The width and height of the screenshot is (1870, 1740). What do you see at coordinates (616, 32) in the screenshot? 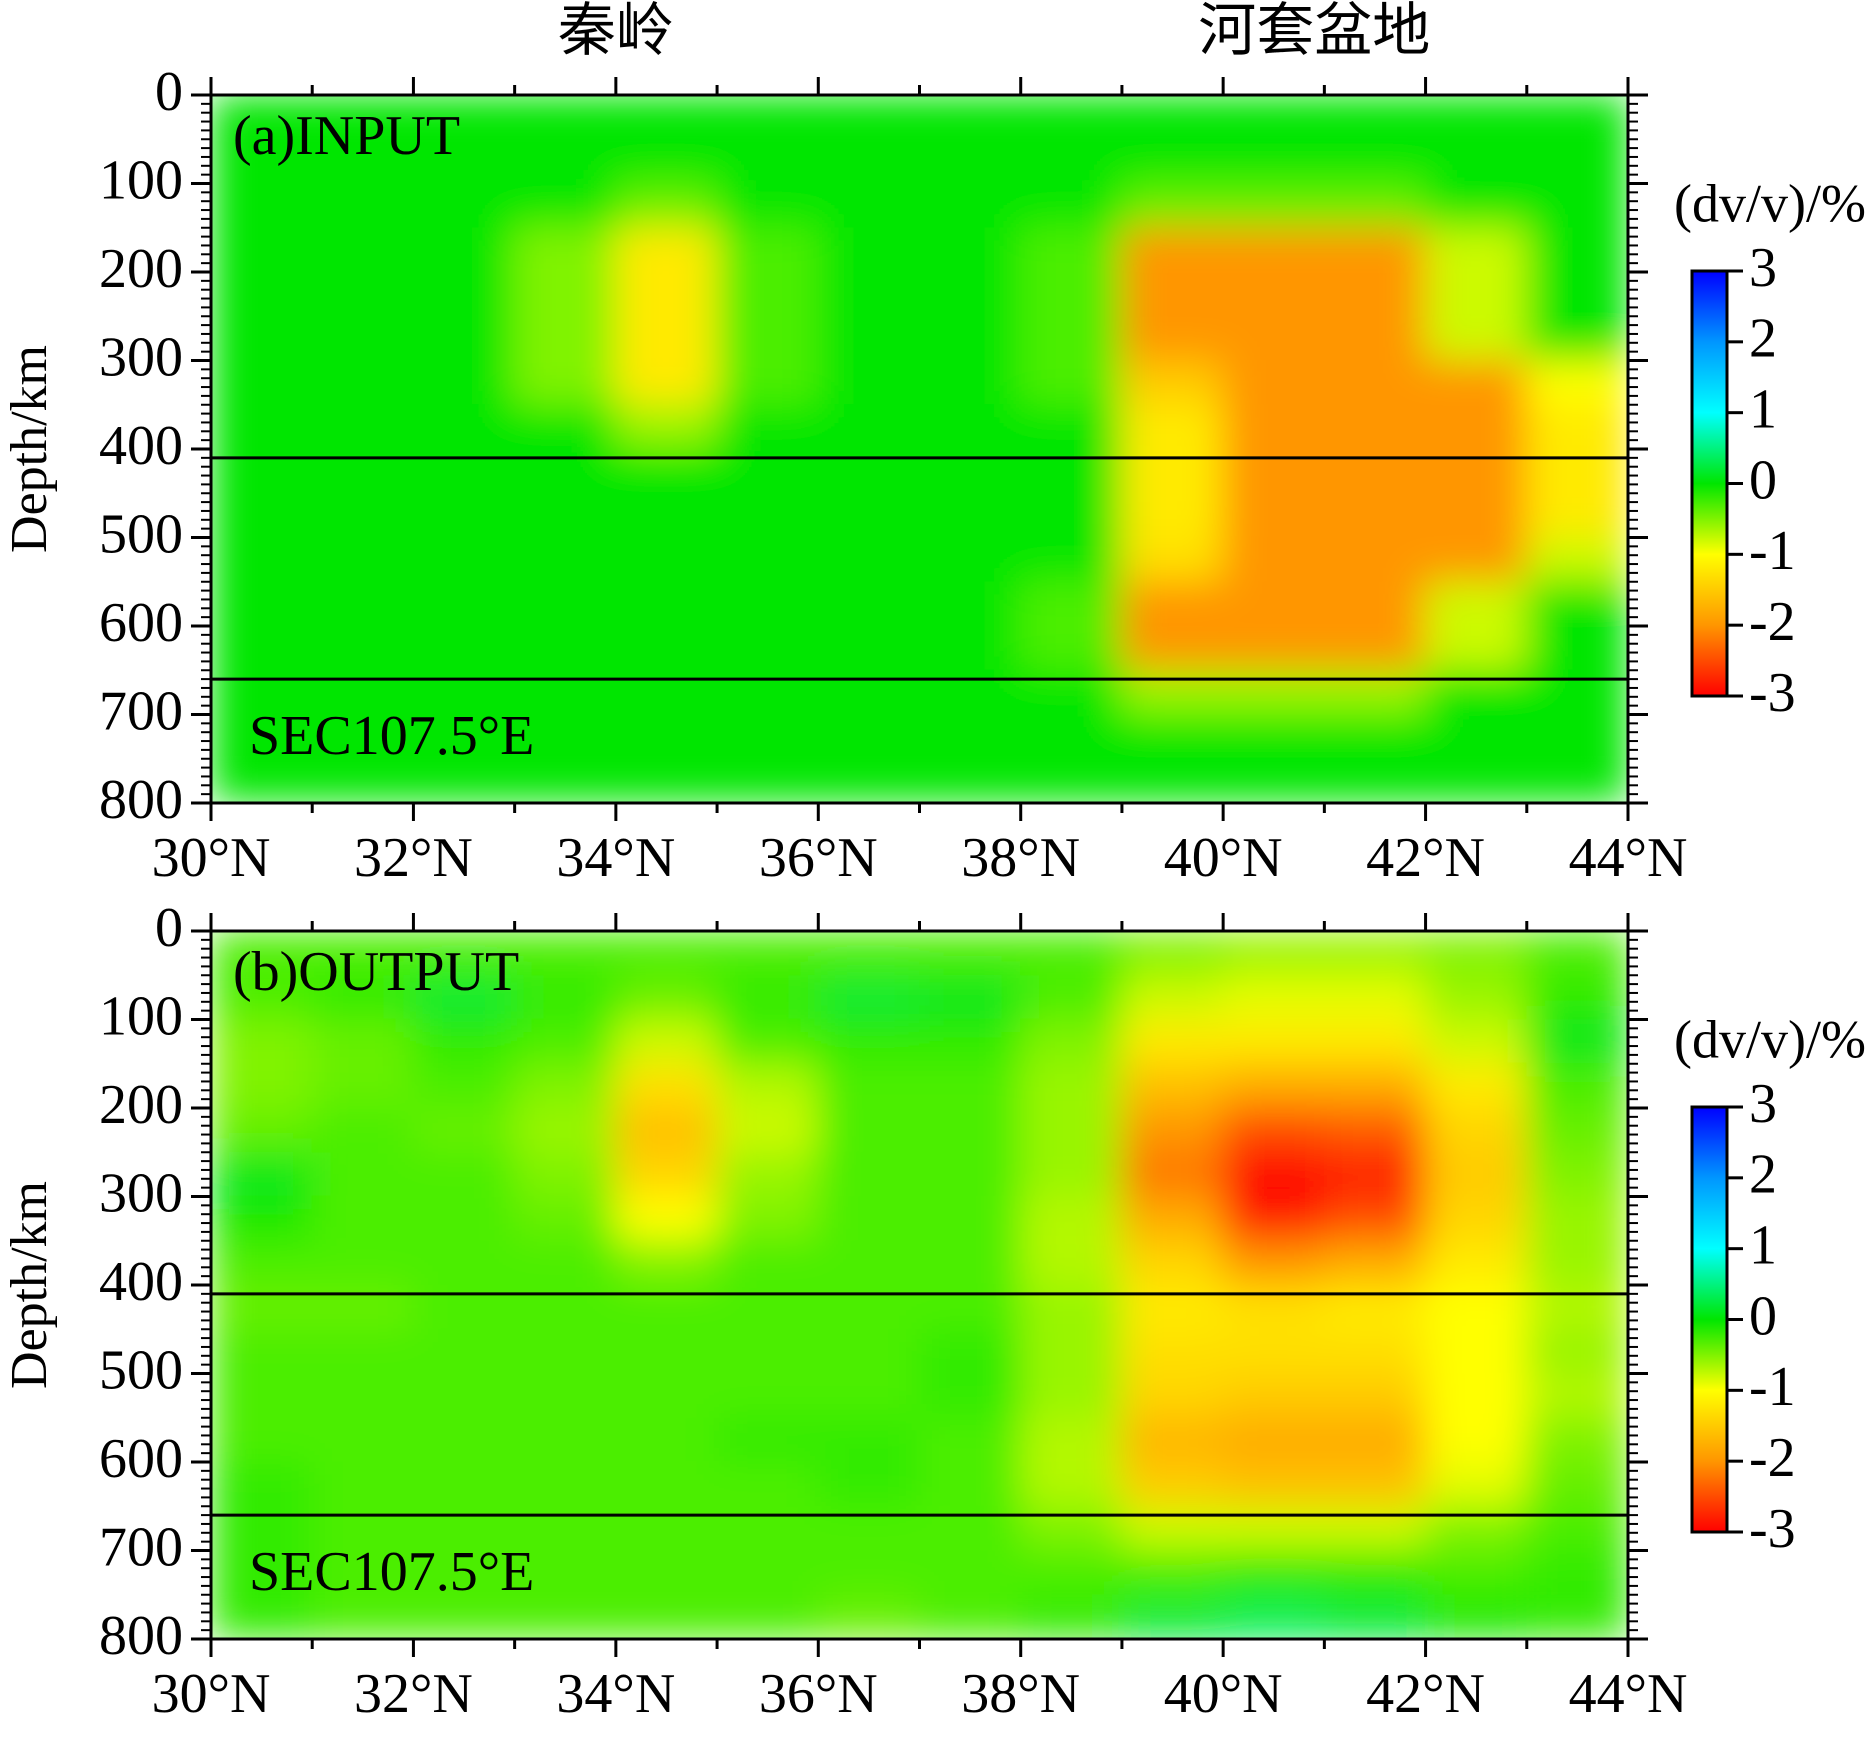
I see `region-label: 秦岭` at bounding box center [616, 32].